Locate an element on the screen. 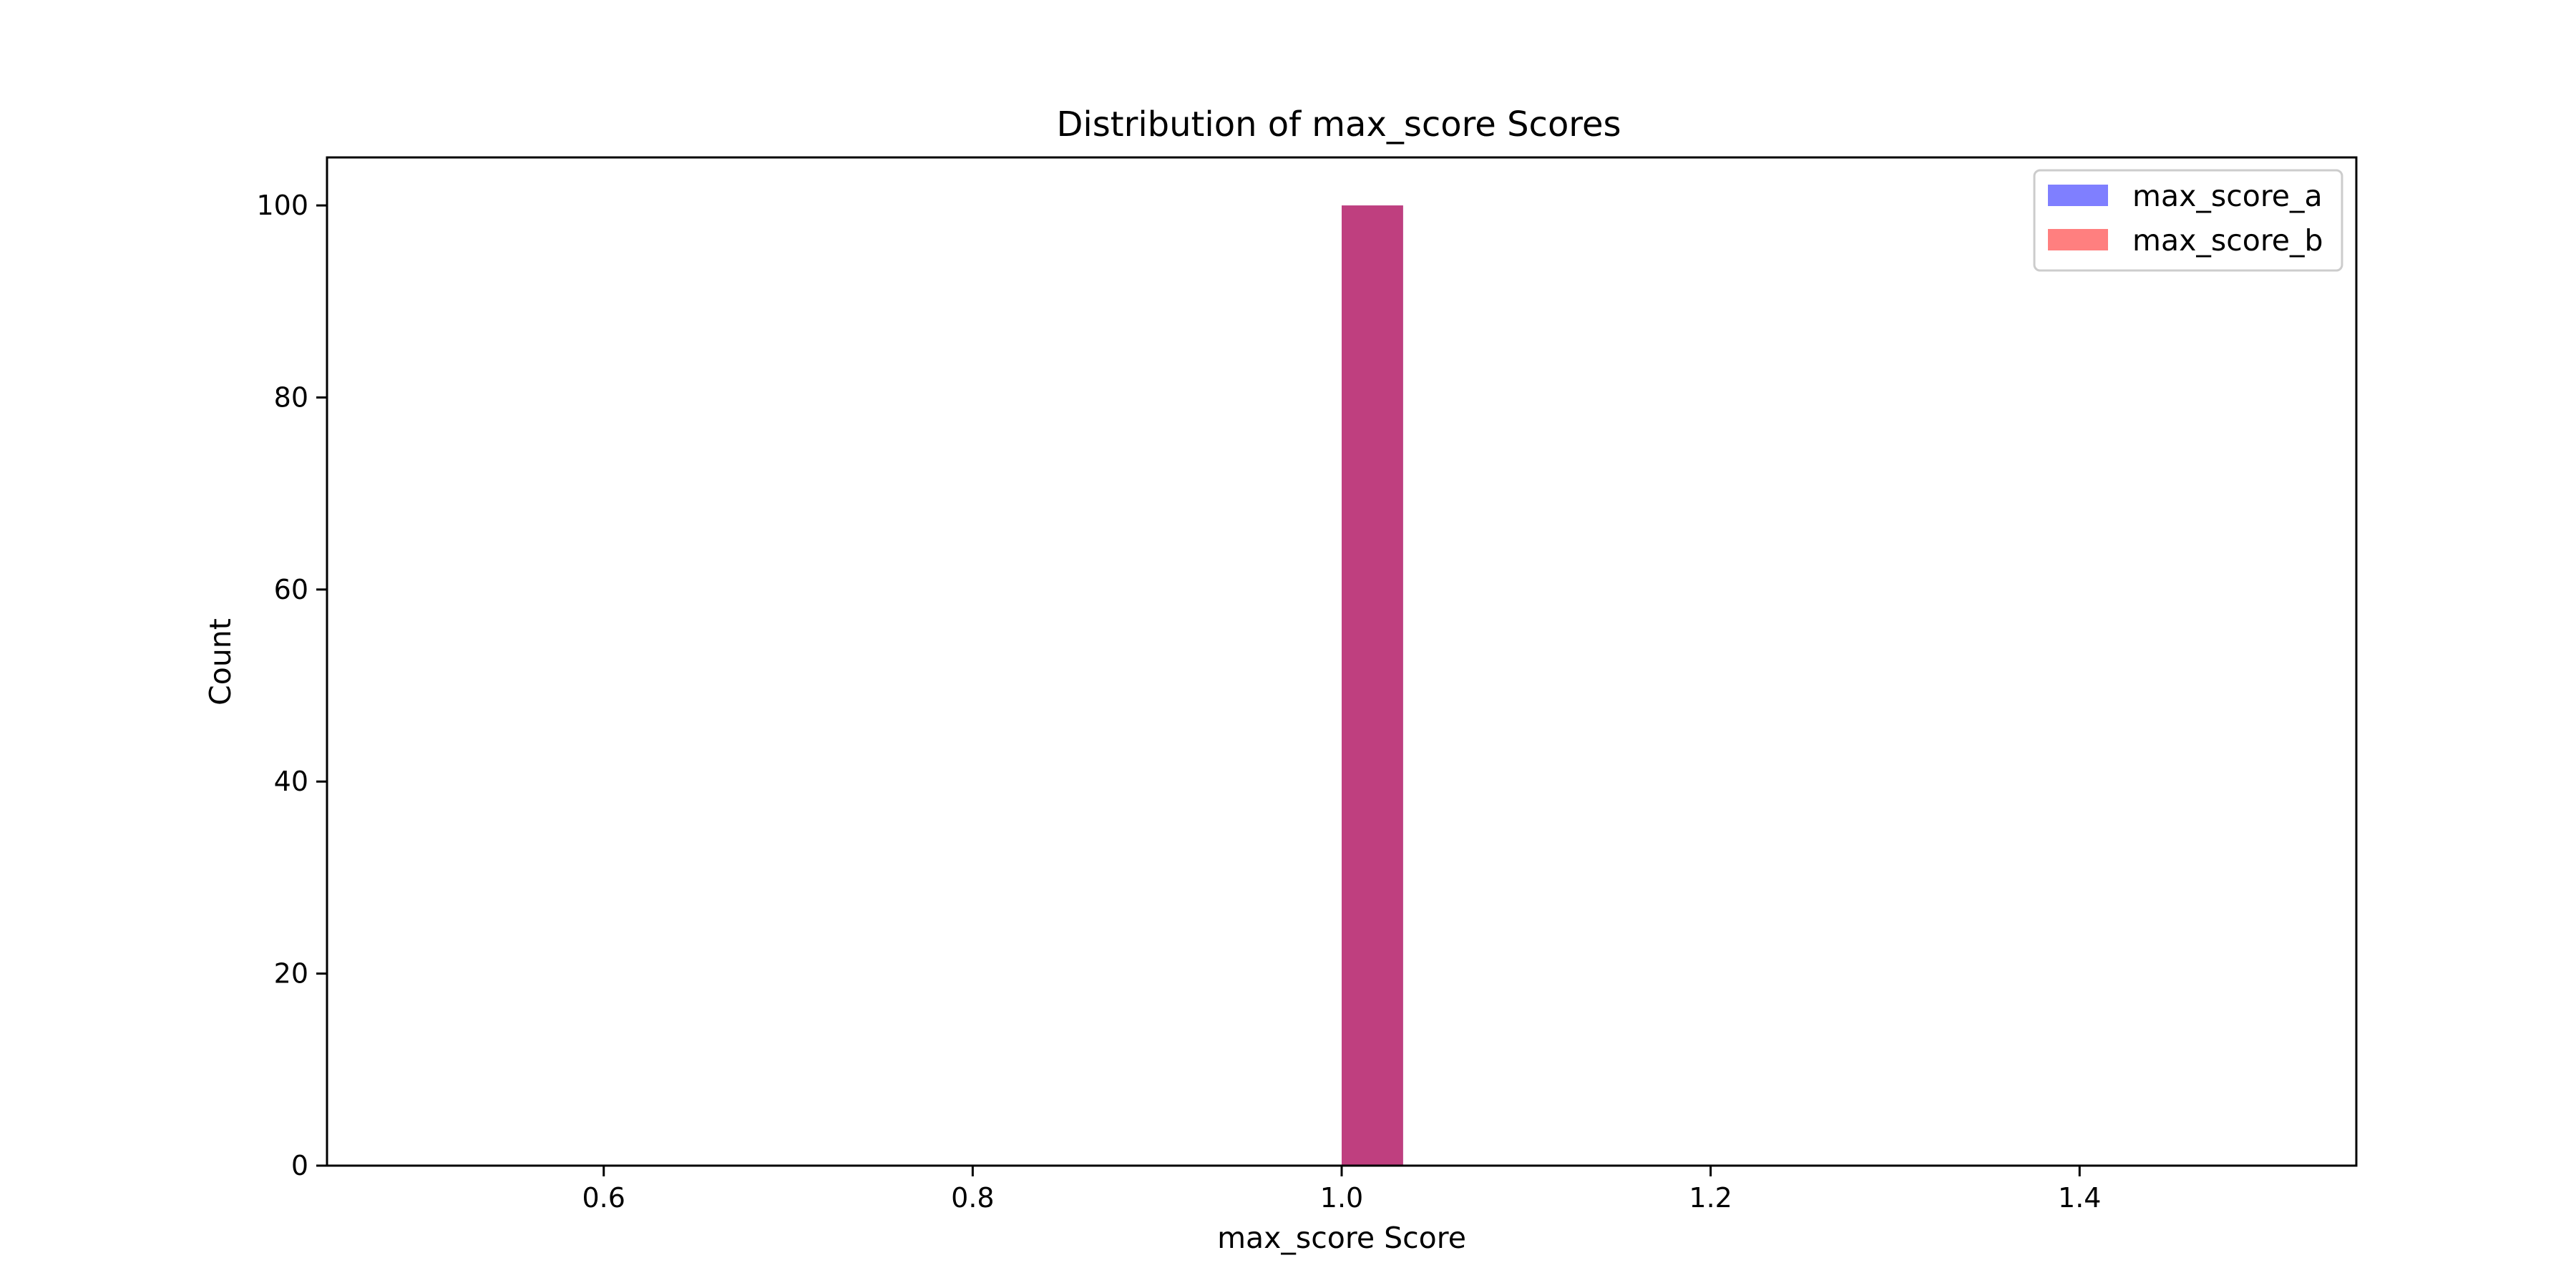 The width and height of the screenshot is (2576, 1288). x-tick-label: 1.0 is located at coordinates (1341, 1198).